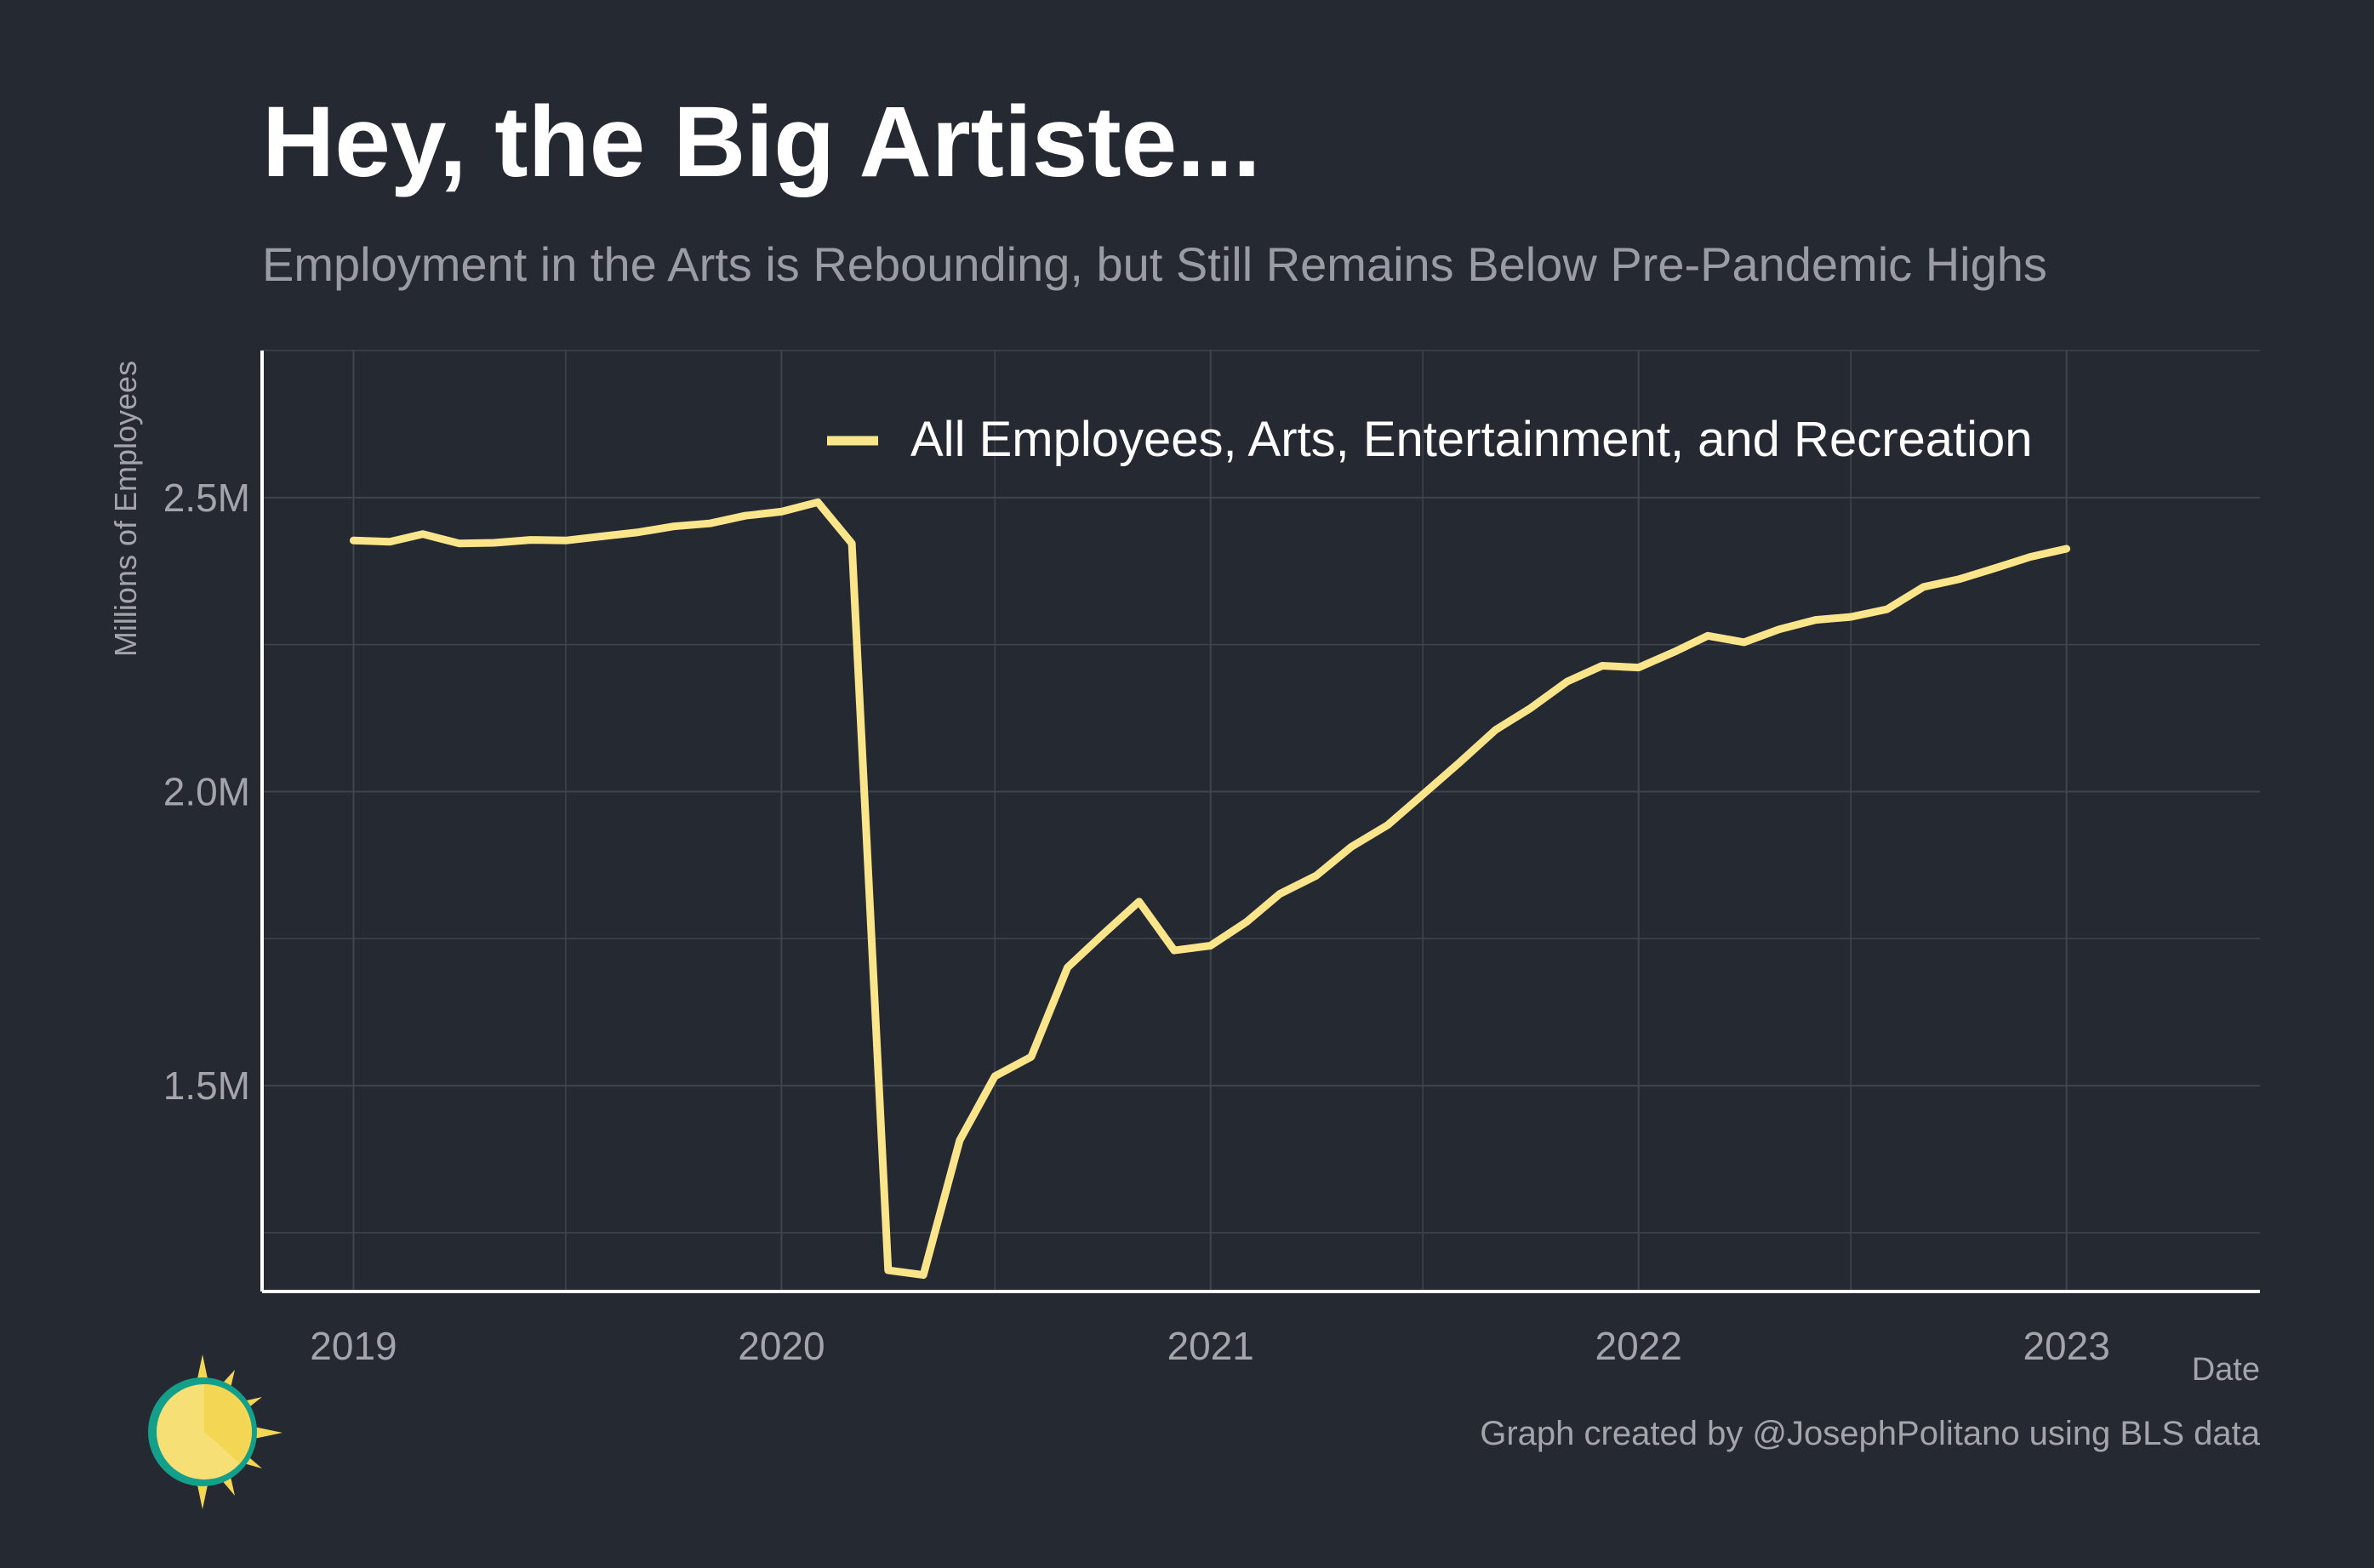 The height and width of the screenshot is (1568, 2374). What do you see at coordinates (207, 791) in the screenshot?
I see `y-tick-label: 2.0M` at bounding box center [207, 791].